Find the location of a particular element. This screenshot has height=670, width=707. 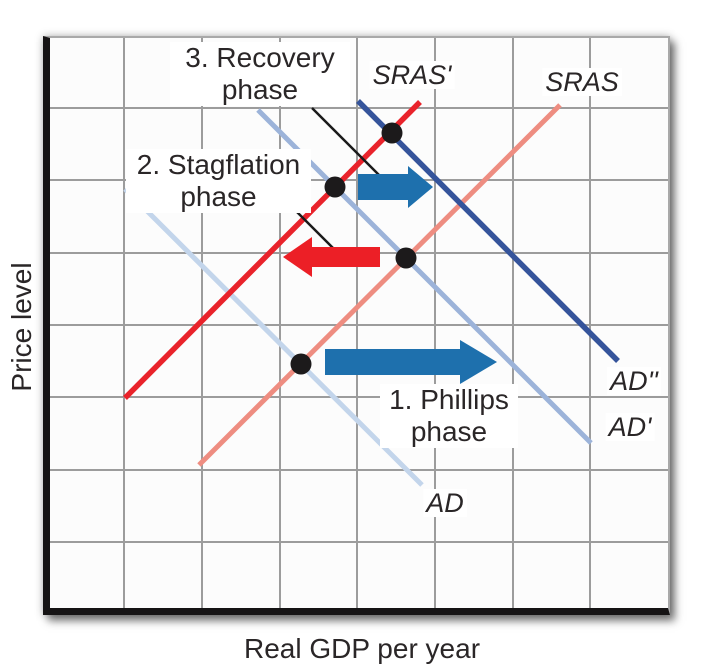

label-pointer-line is located at coordinates (347, 143).